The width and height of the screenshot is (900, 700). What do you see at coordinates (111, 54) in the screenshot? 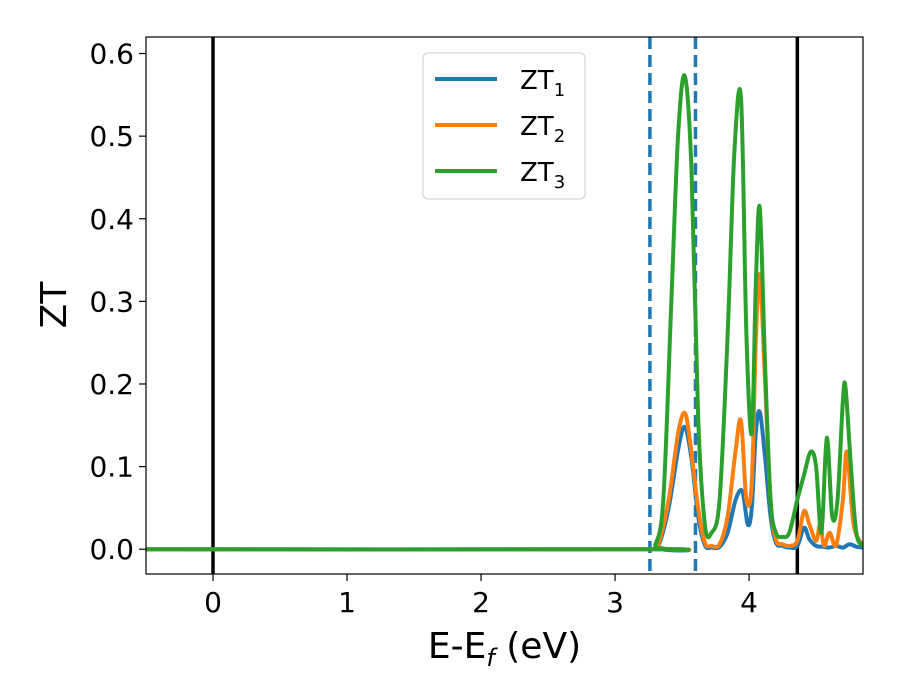
I see `y-tick-label: 0.6` at bounding box center [111, 54].